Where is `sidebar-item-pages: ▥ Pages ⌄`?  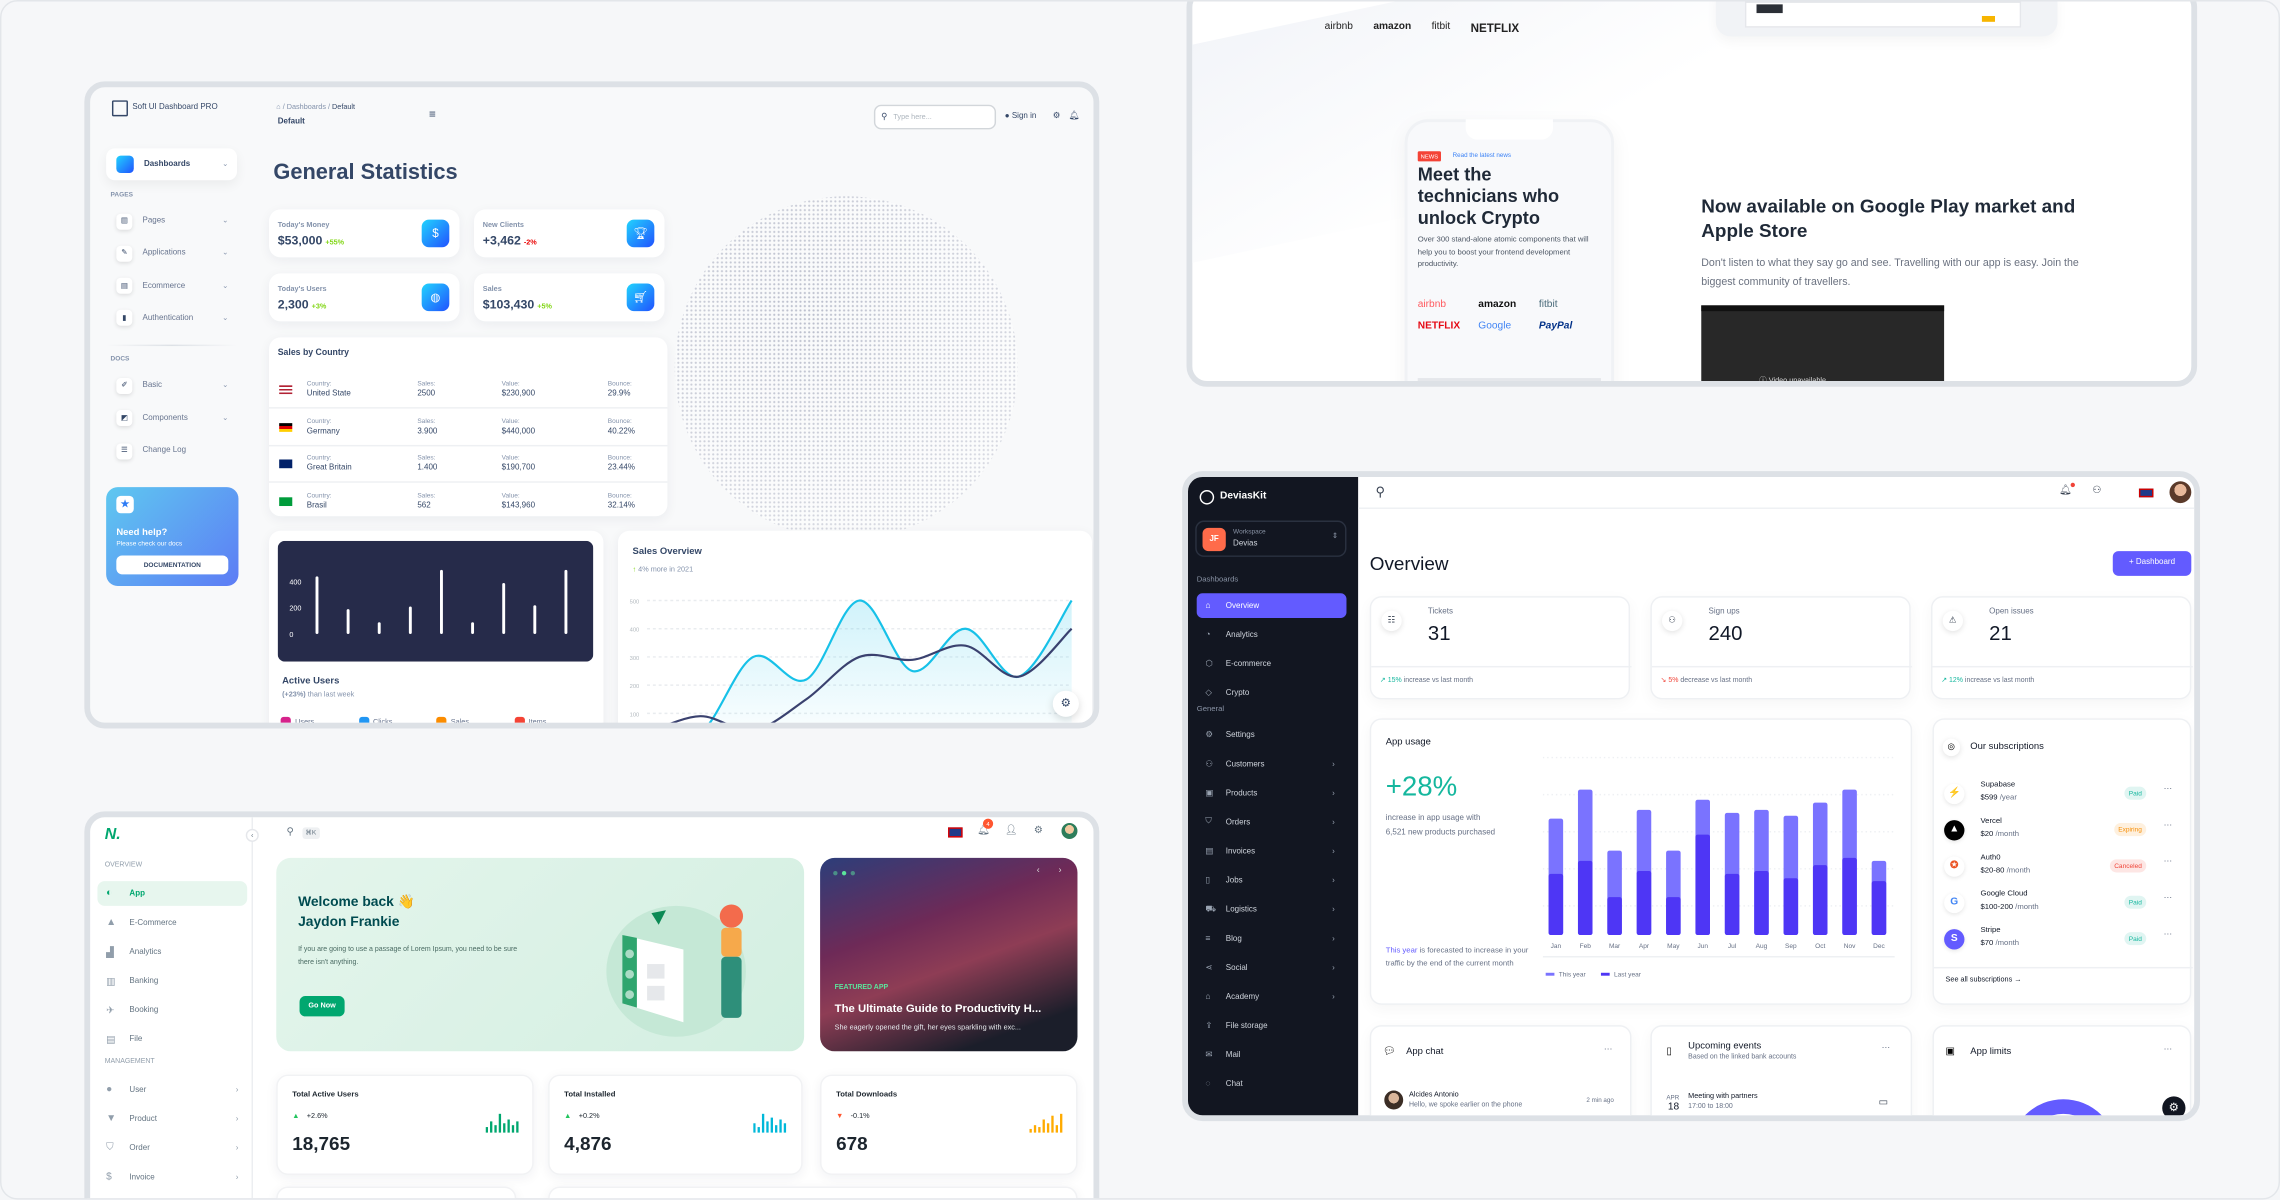
sidebar-item-pages: ▥ Pages ⌄ is located at coordinates (171, 221).